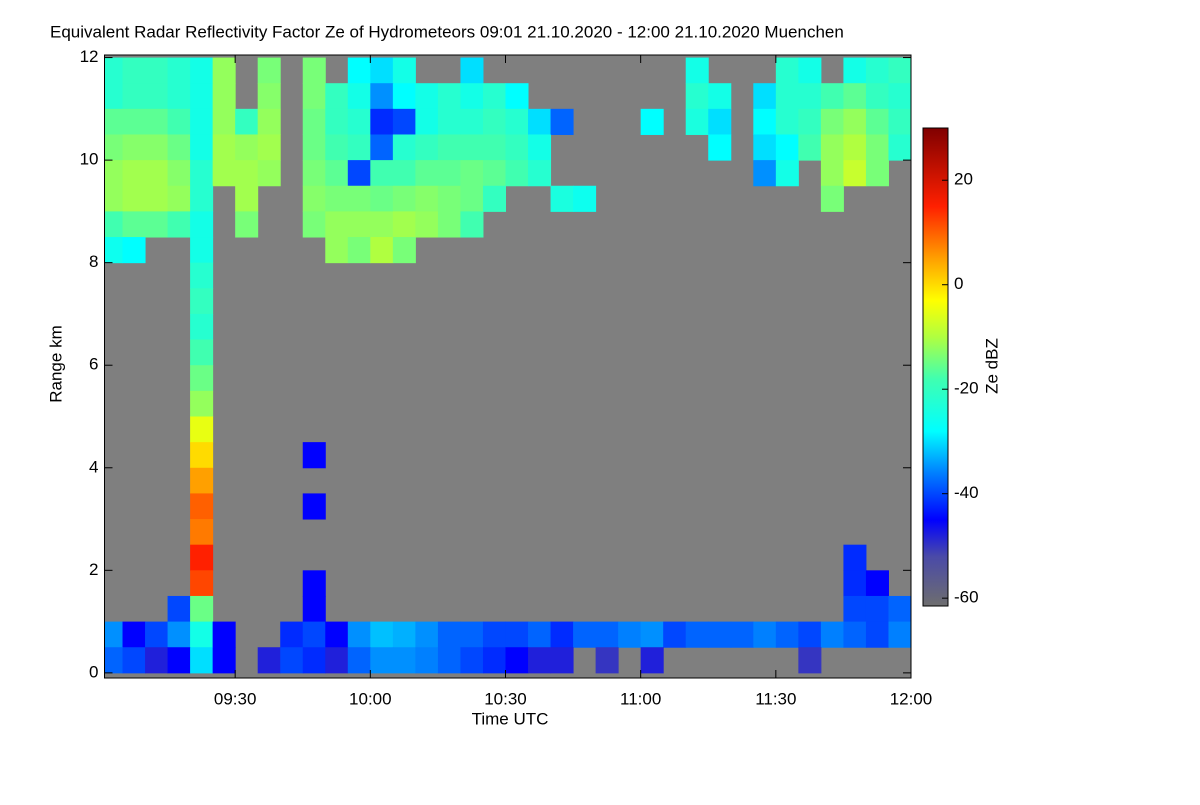 Image resolution: width=1200 pixels, height=805 pixels. What do you see at coordinates (775, 698) in the screenshot?
I see `x-tick-label: 11:30` at bounding box center [775, 698].